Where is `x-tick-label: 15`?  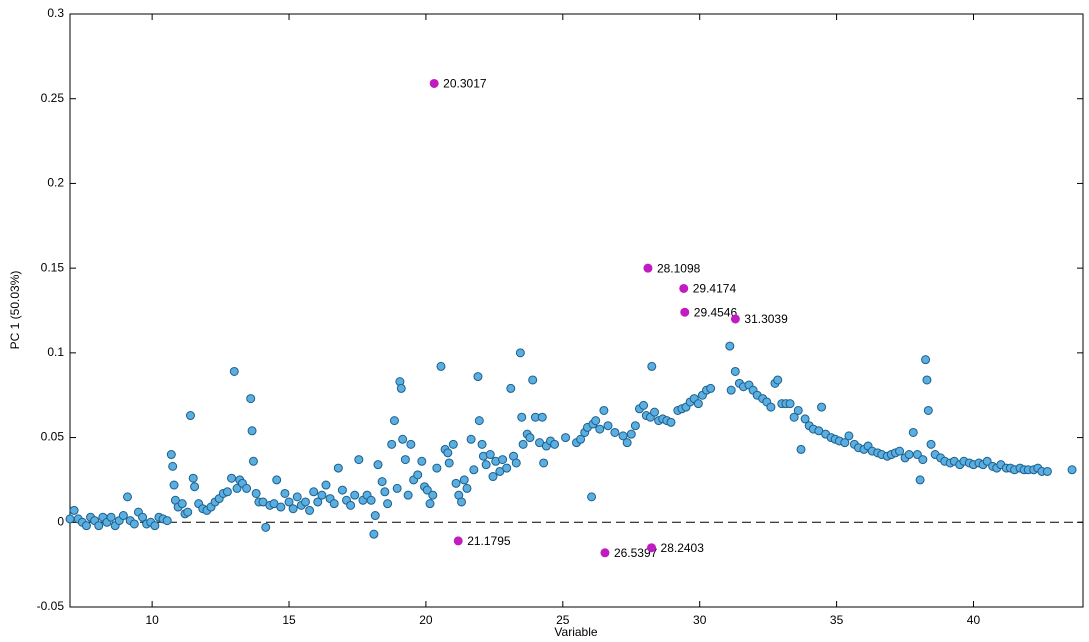 x-tick-label: 15 is located at coordinates (289, 620).